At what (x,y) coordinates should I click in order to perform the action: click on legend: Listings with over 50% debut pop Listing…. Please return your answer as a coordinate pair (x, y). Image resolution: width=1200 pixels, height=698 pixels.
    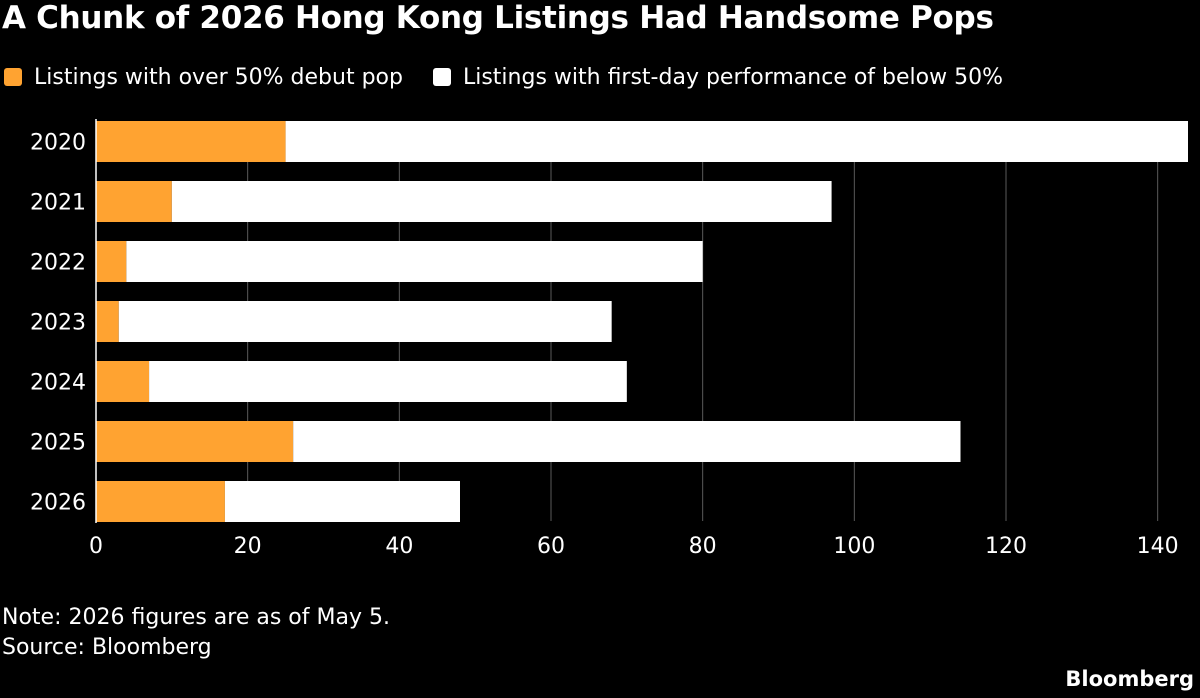
    Looking at the image, I should click on (518, 77).